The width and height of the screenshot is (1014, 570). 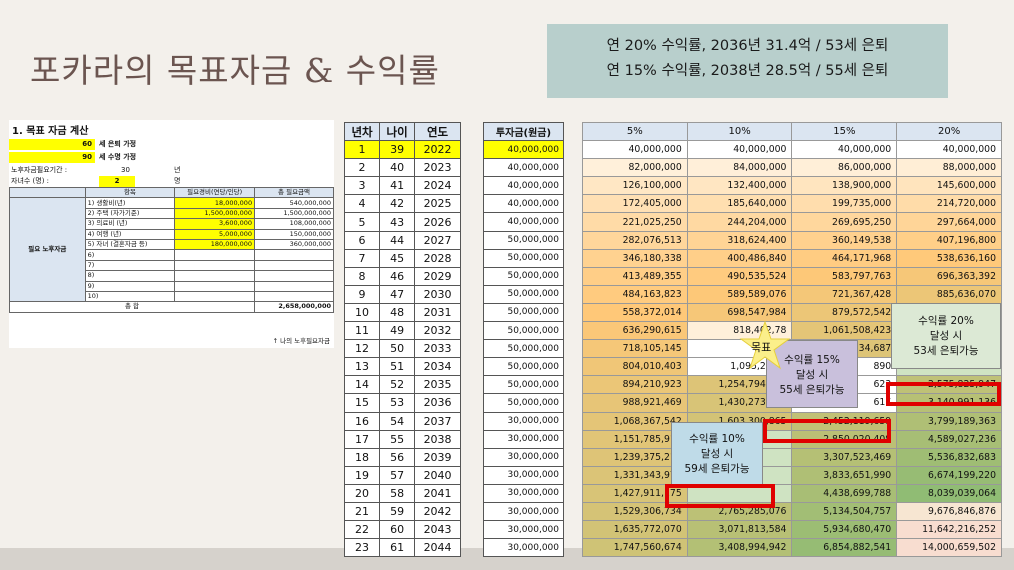 I want to click on goal-item: 5) 자녀 (결혼자금 등), so click(x=130, y=244).